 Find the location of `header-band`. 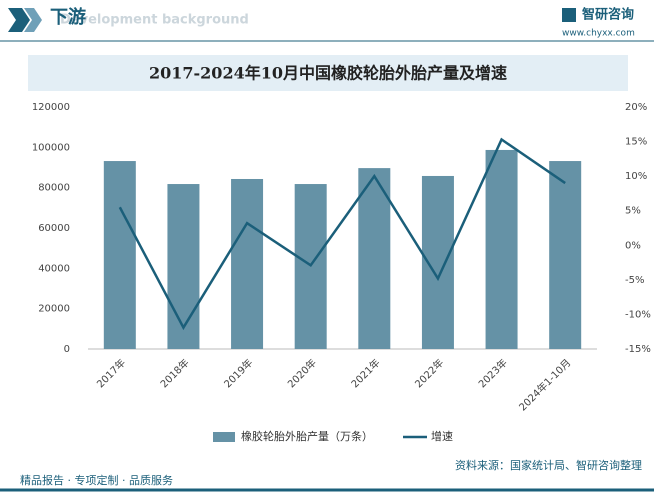

header-band is located at coordinates (327, 20).